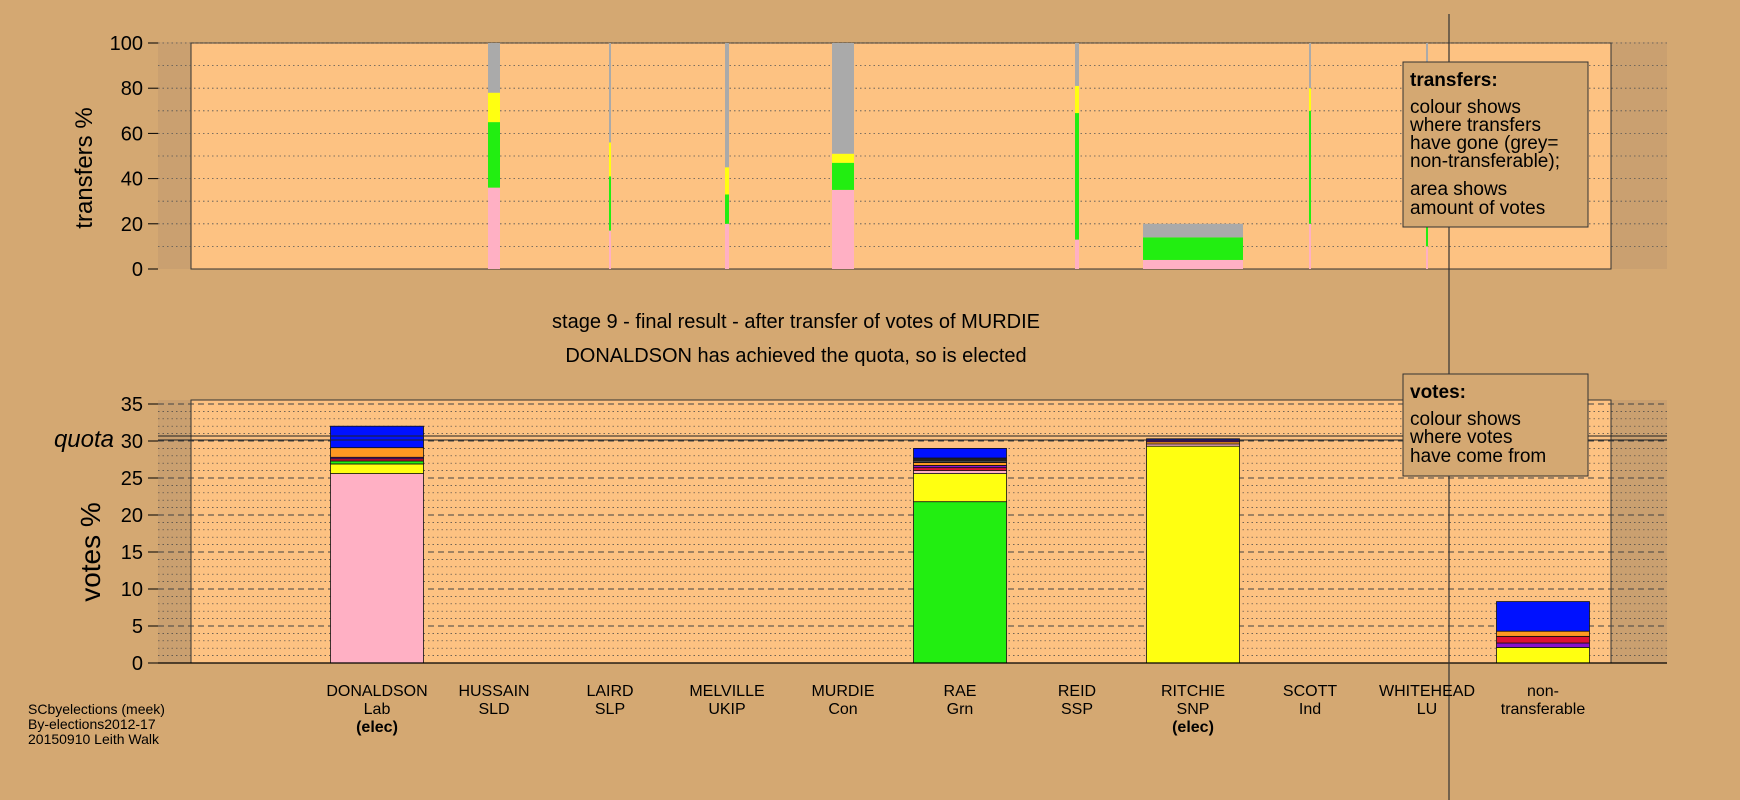 This screenshot has height=800, width=1740. Describe the element at coordinates (376, 691) in the screenshot. I see `candidate-name: DONALDSON` at that location.